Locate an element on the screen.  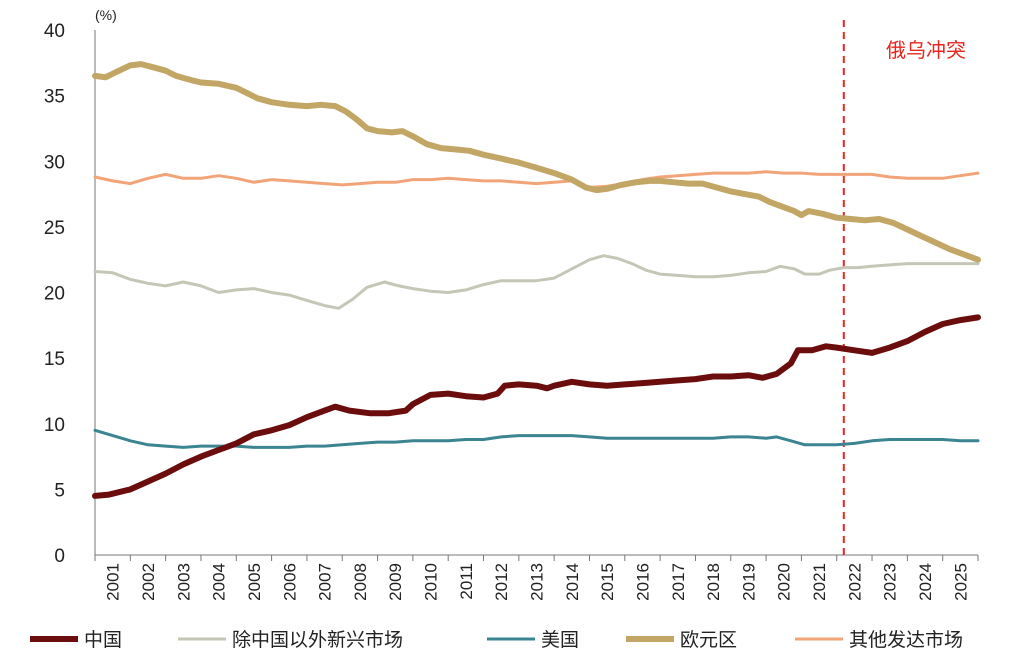
x-tick-label: 2005 is located at coordinates (254, 582).